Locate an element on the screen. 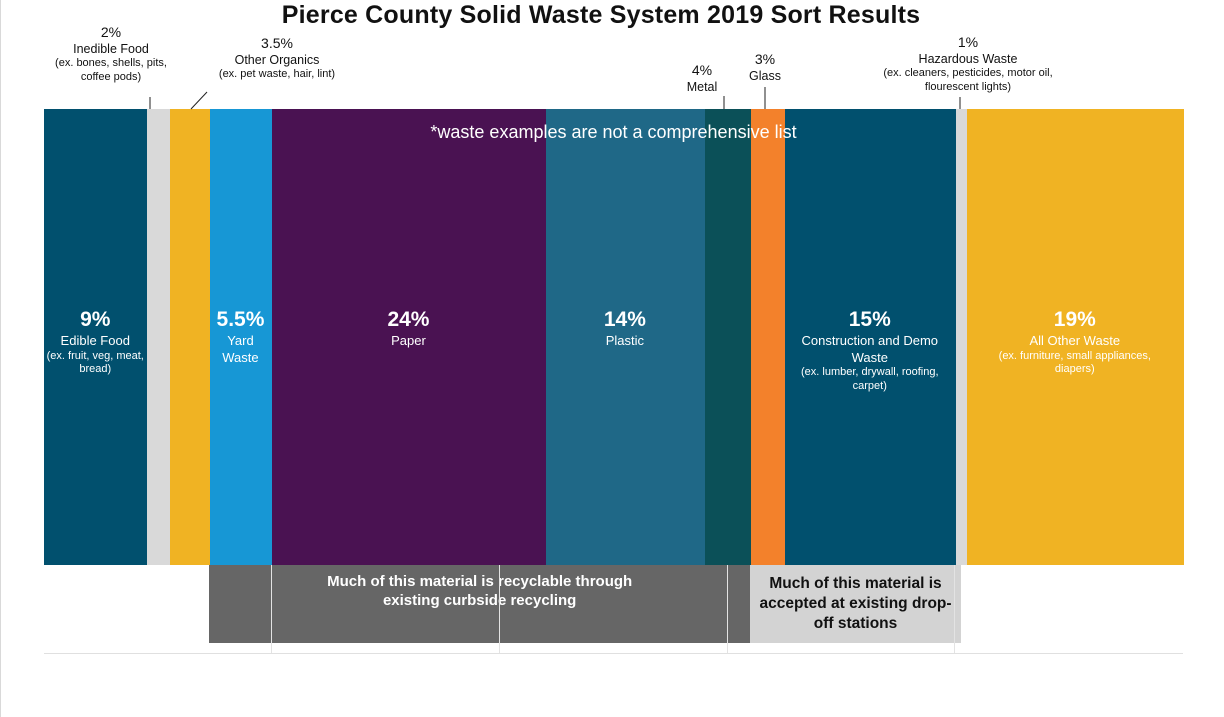  segment-name: All Other Waste is located at coordinates (1075, 341).